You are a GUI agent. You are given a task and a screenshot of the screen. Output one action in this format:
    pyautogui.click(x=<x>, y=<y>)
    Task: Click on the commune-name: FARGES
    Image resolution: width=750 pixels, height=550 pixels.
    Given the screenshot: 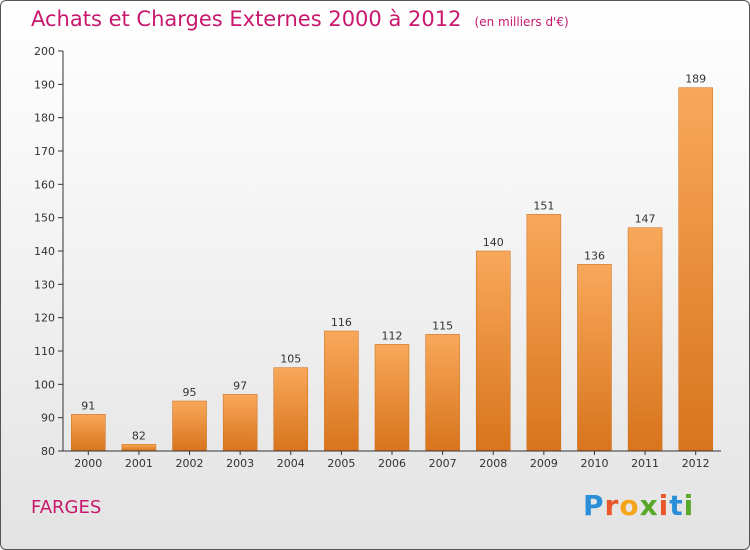 What is the action you would take?
    pyautogui.click(x=66, y=507)
    